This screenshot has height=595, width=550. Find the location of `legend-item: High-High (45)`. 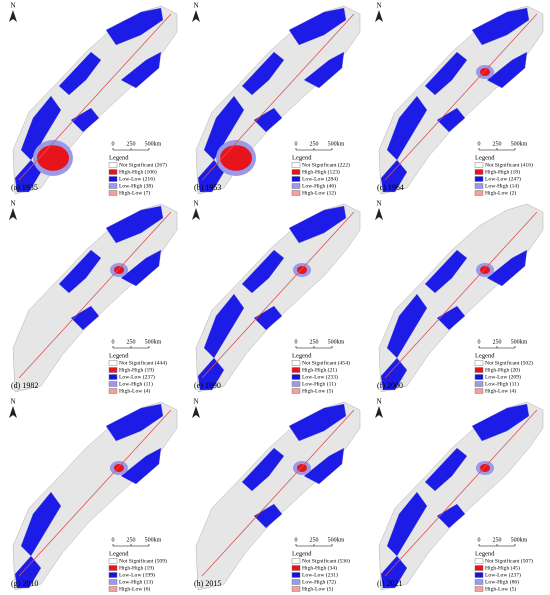

legend-item: High-High (45) is located at coordinates (502, 567).